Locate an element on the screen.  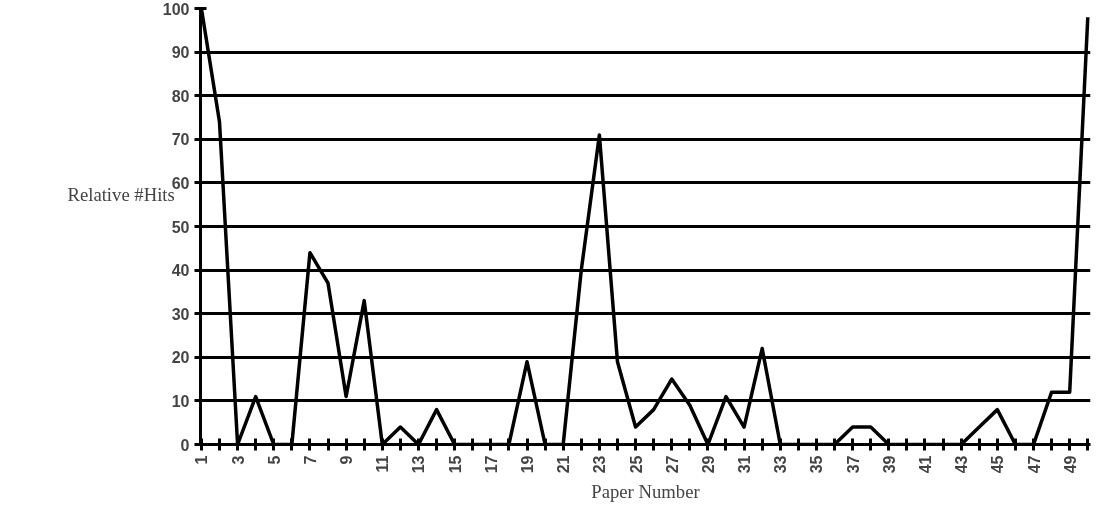
x-tick-label: 23 is located at coordinates (600, 464).